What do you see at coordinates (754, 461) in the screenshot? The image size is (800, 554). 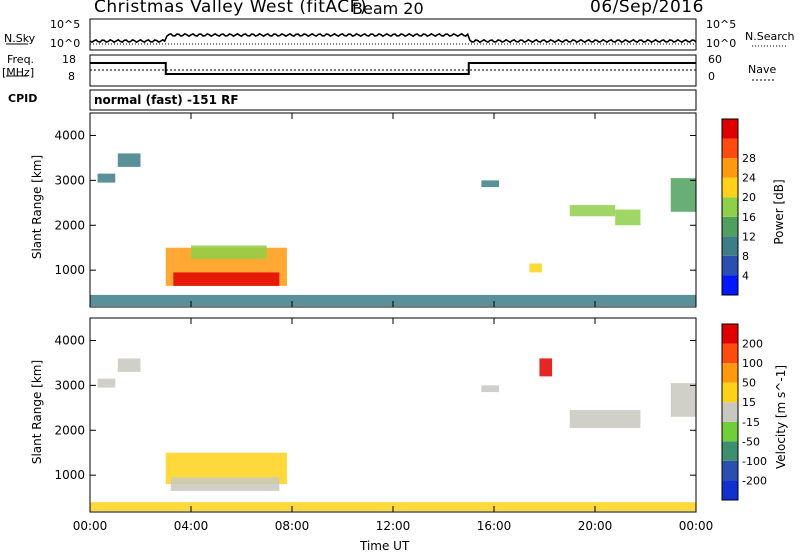 I see `velocity-colorbar-tick-6: -100` at bounding box center [754, 461].